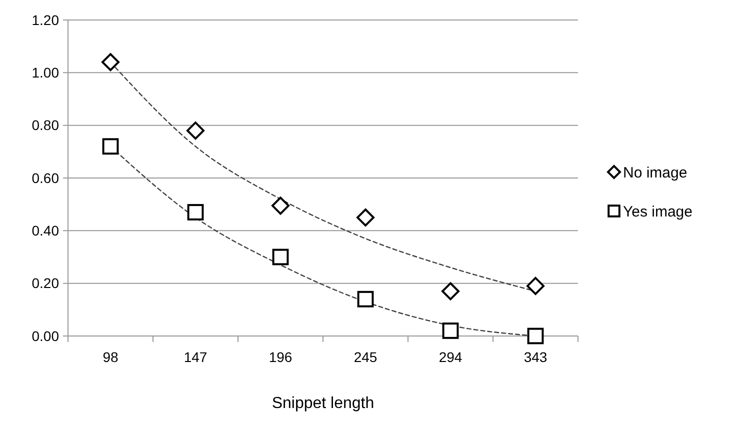 The height and width of the screenshot is (424, 745). Describe the element at coordinates (280, 357) in the screenshot. I see `x-tick-label: 196` at that location.